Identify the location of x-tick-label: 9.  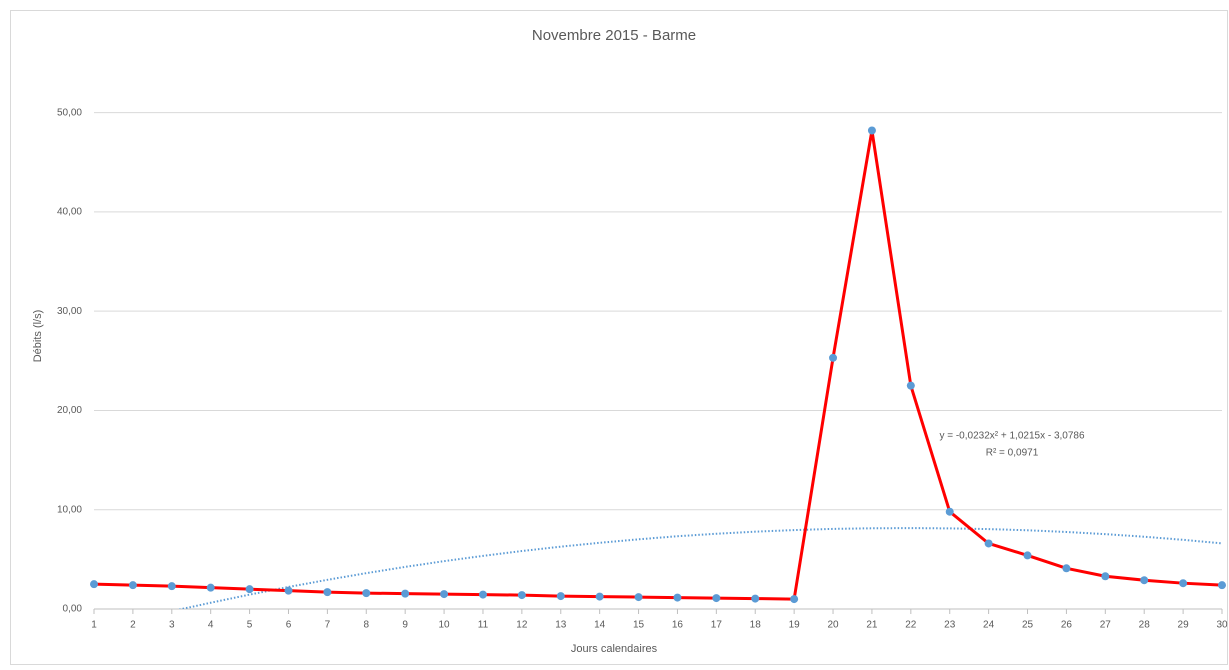
(405, 625).